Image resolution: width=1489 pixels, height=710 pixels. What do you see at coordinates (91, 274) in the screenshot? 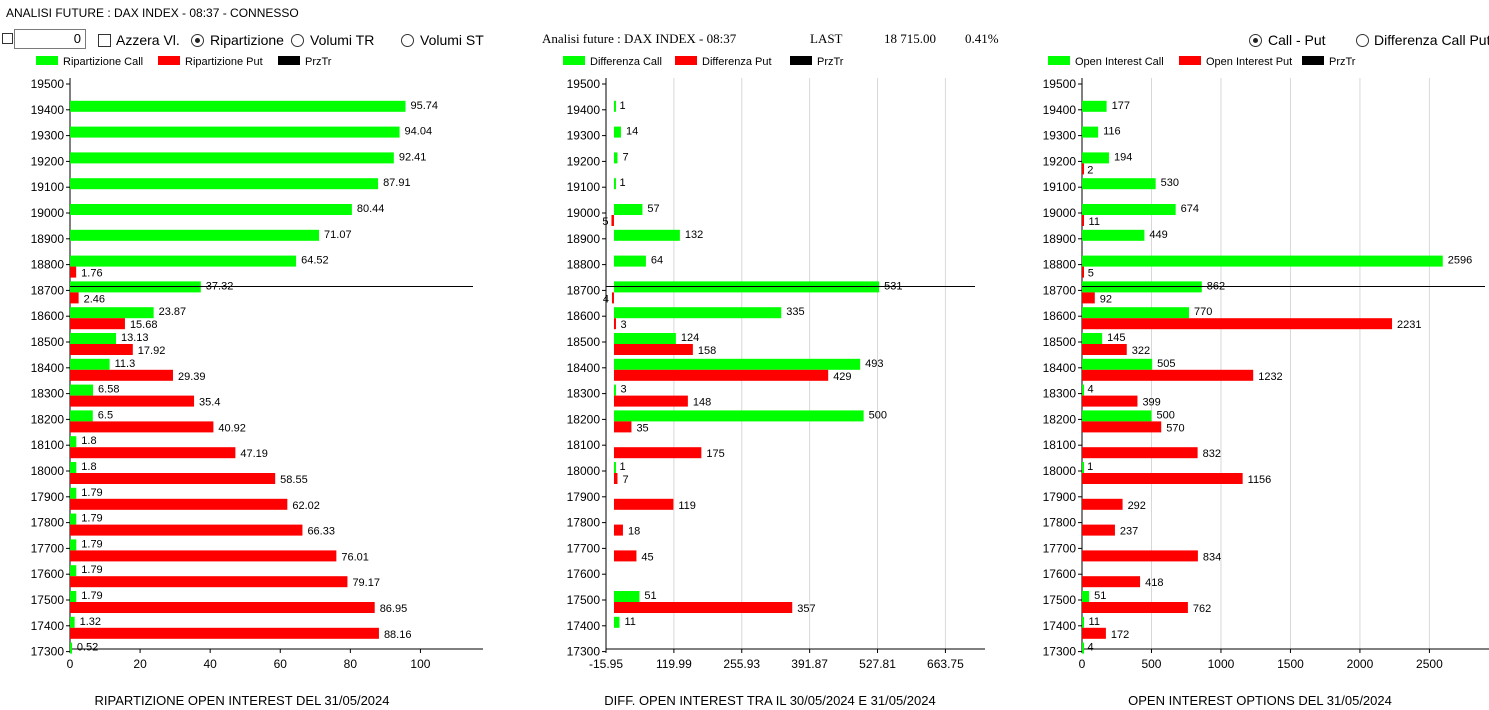
I see `put-value-label: 1.76` at bounding box center [91, 274].